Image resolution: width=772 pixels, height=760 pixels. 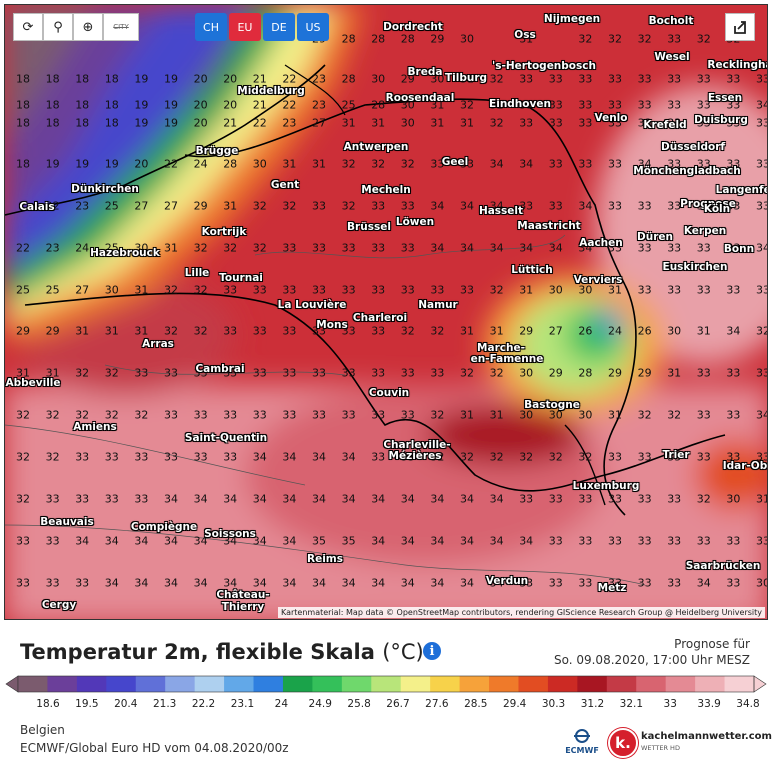 What do you see at coordinates (432, 651) in the screenshot?
I see `info-icon: i` at bounding box center [432, 651].